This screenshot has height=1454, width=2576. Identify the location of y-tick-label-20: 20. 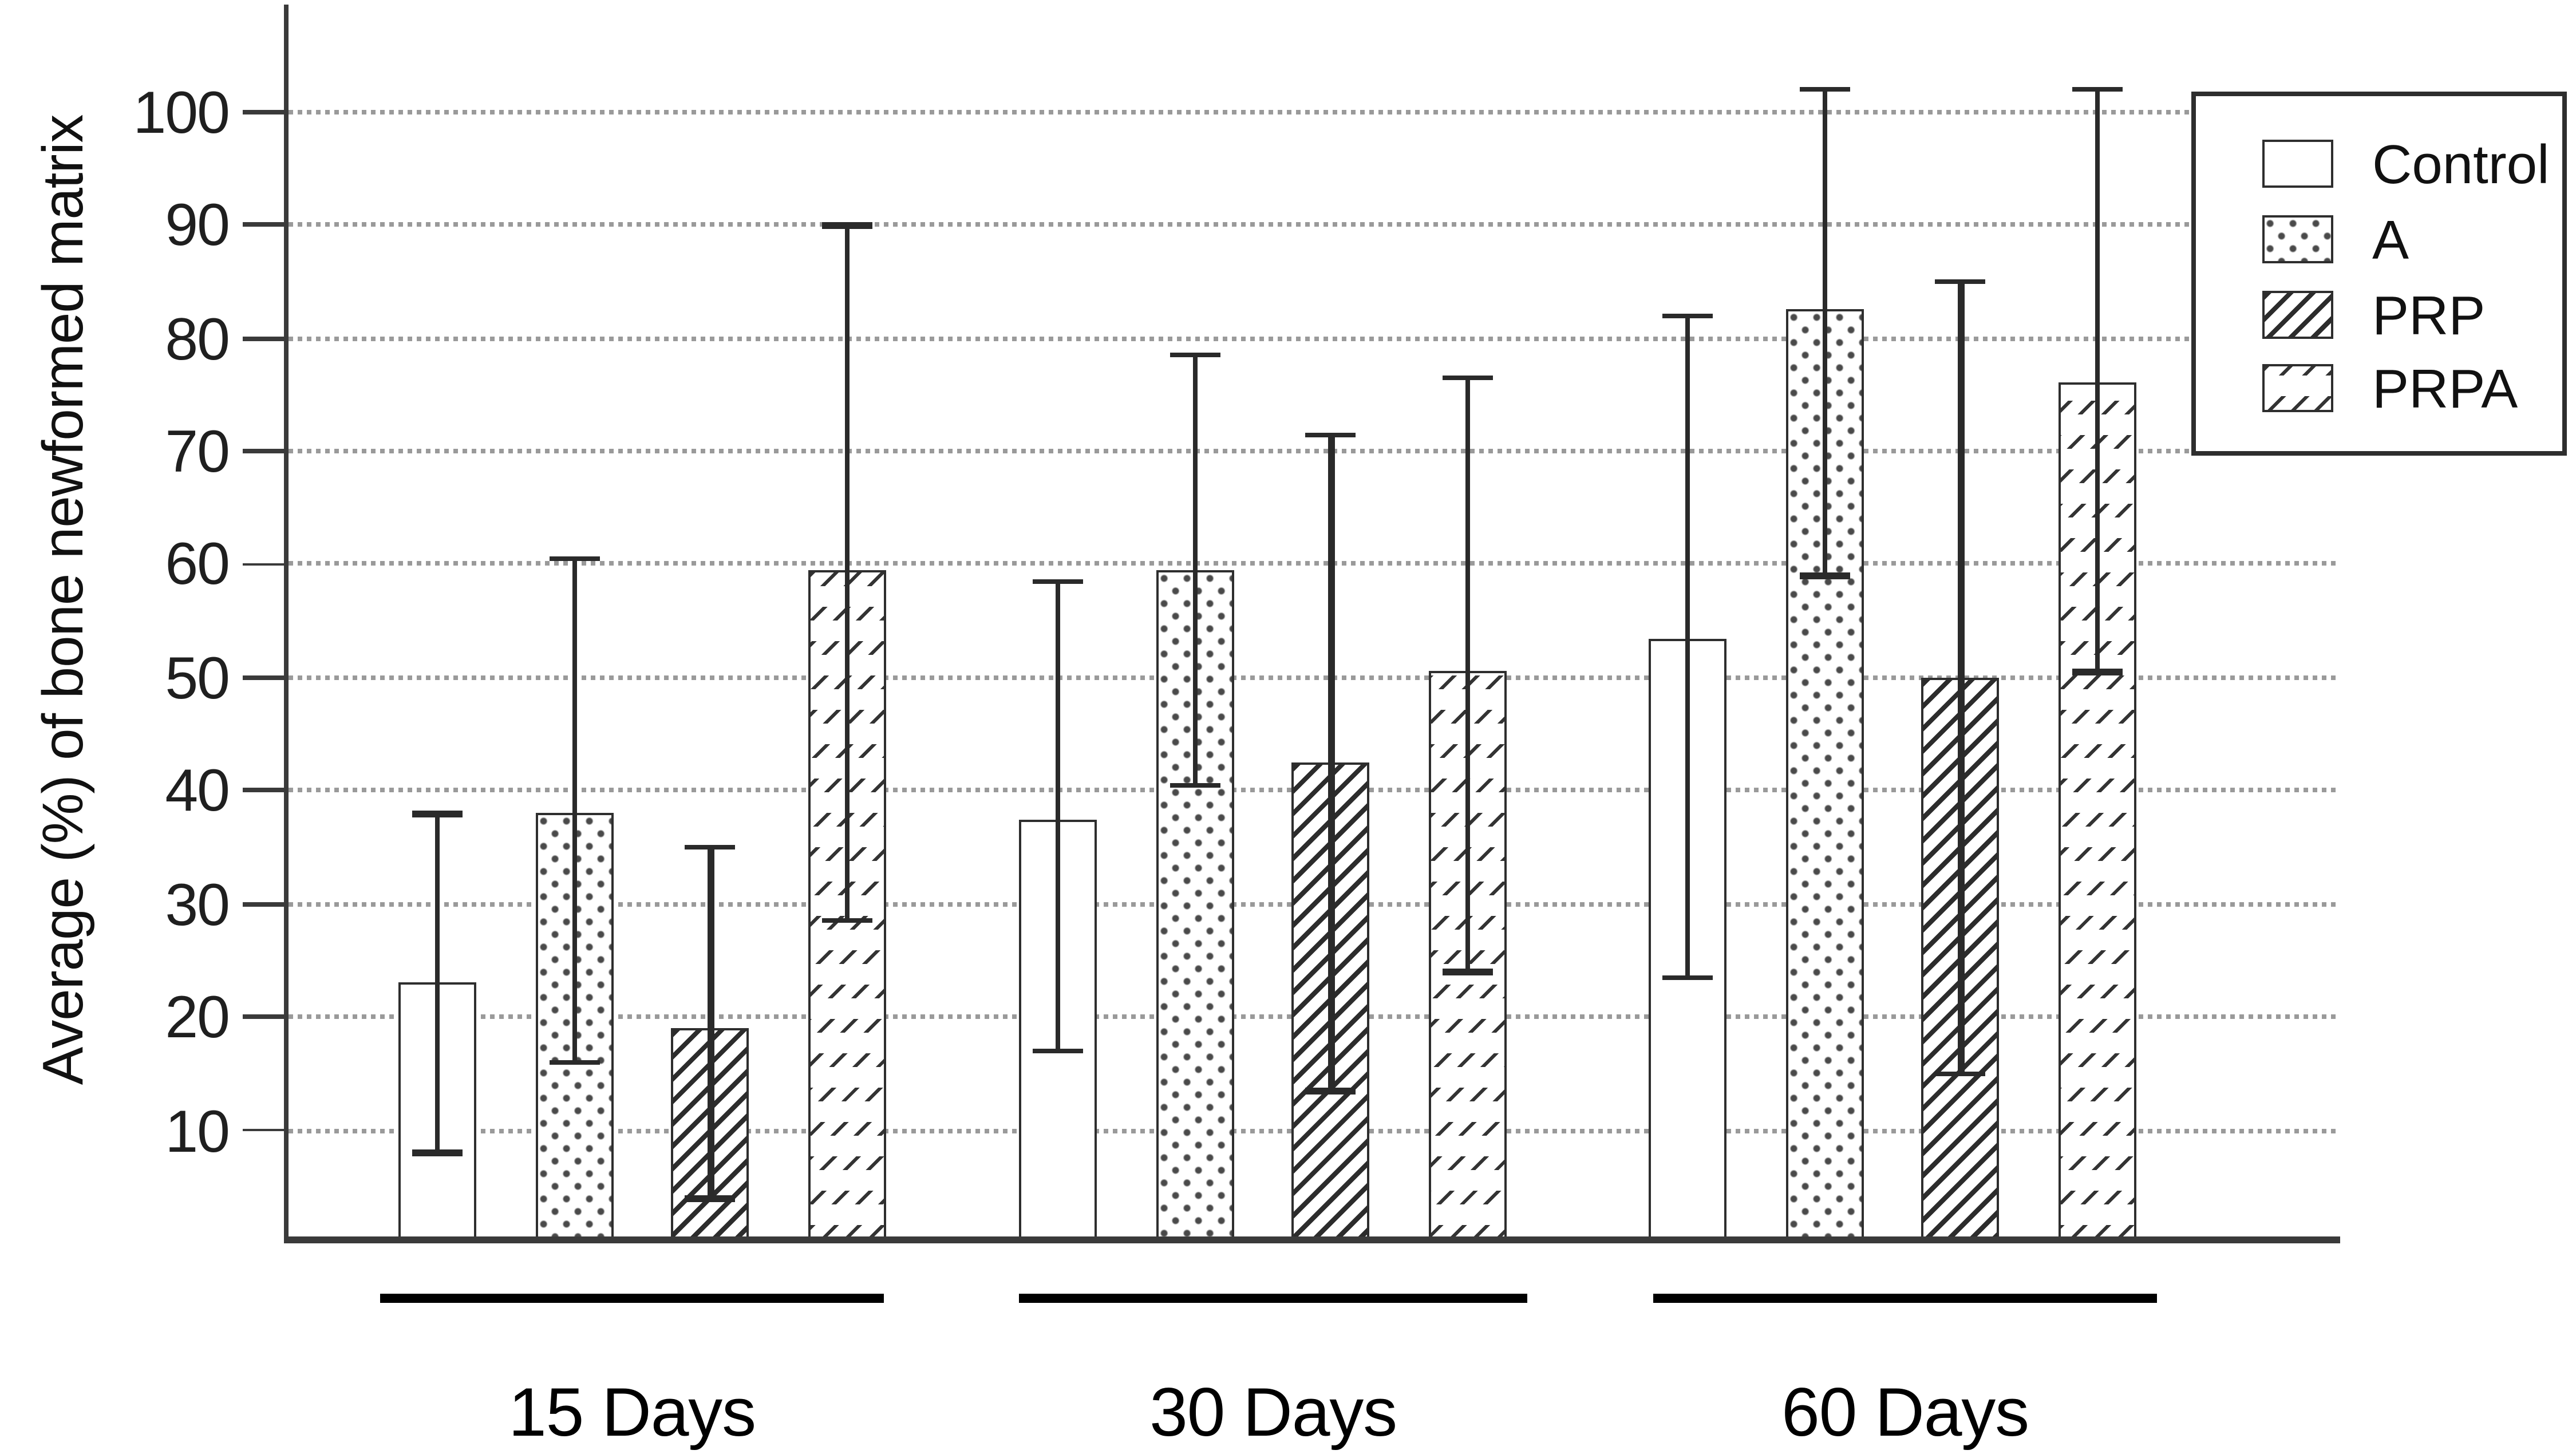
(197, 1017).